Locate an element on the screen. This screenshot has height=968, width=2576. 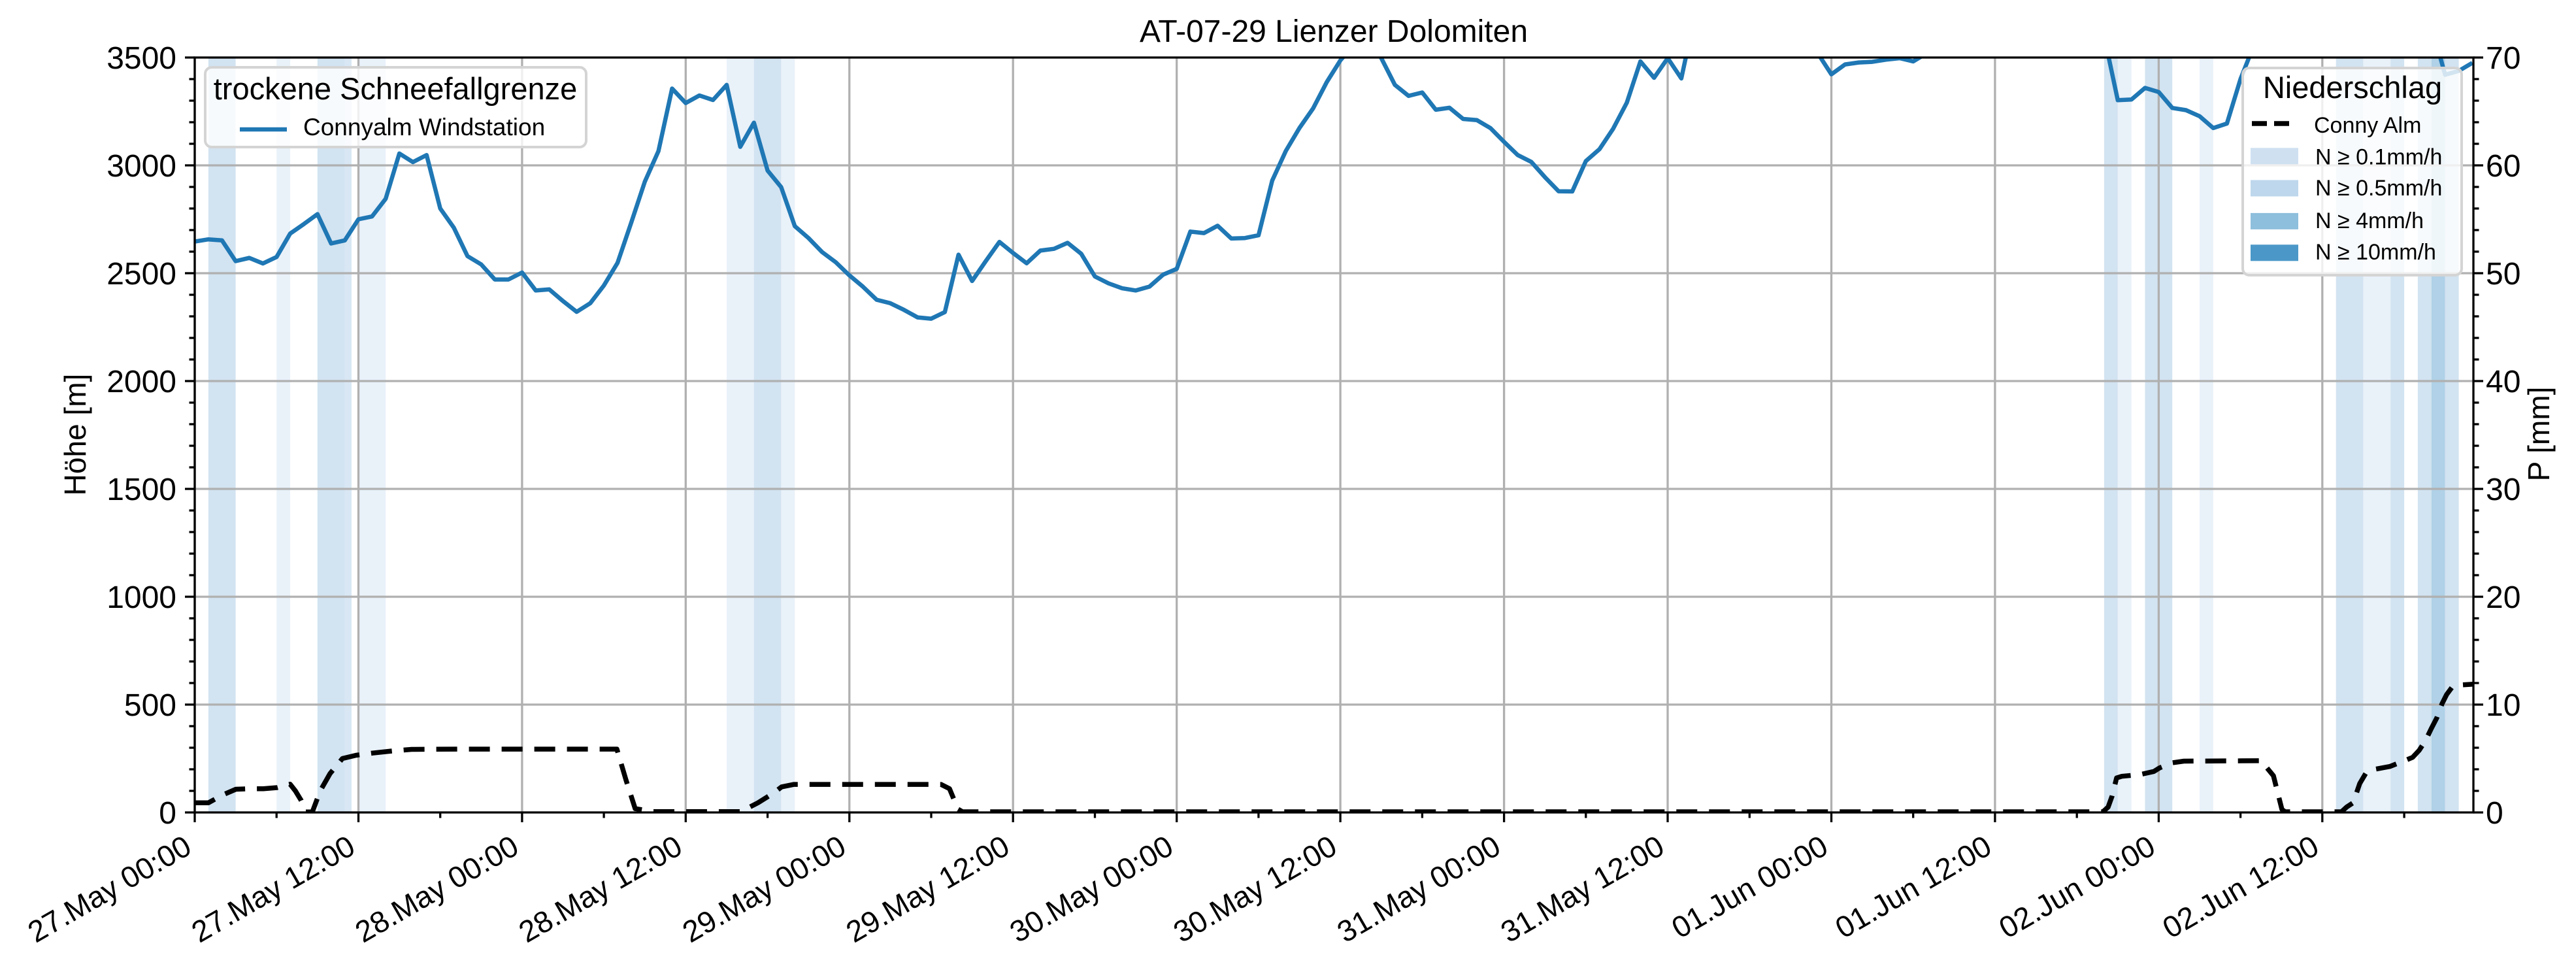
svg-text: Höhe [m] is located at coordinates (75, 435).